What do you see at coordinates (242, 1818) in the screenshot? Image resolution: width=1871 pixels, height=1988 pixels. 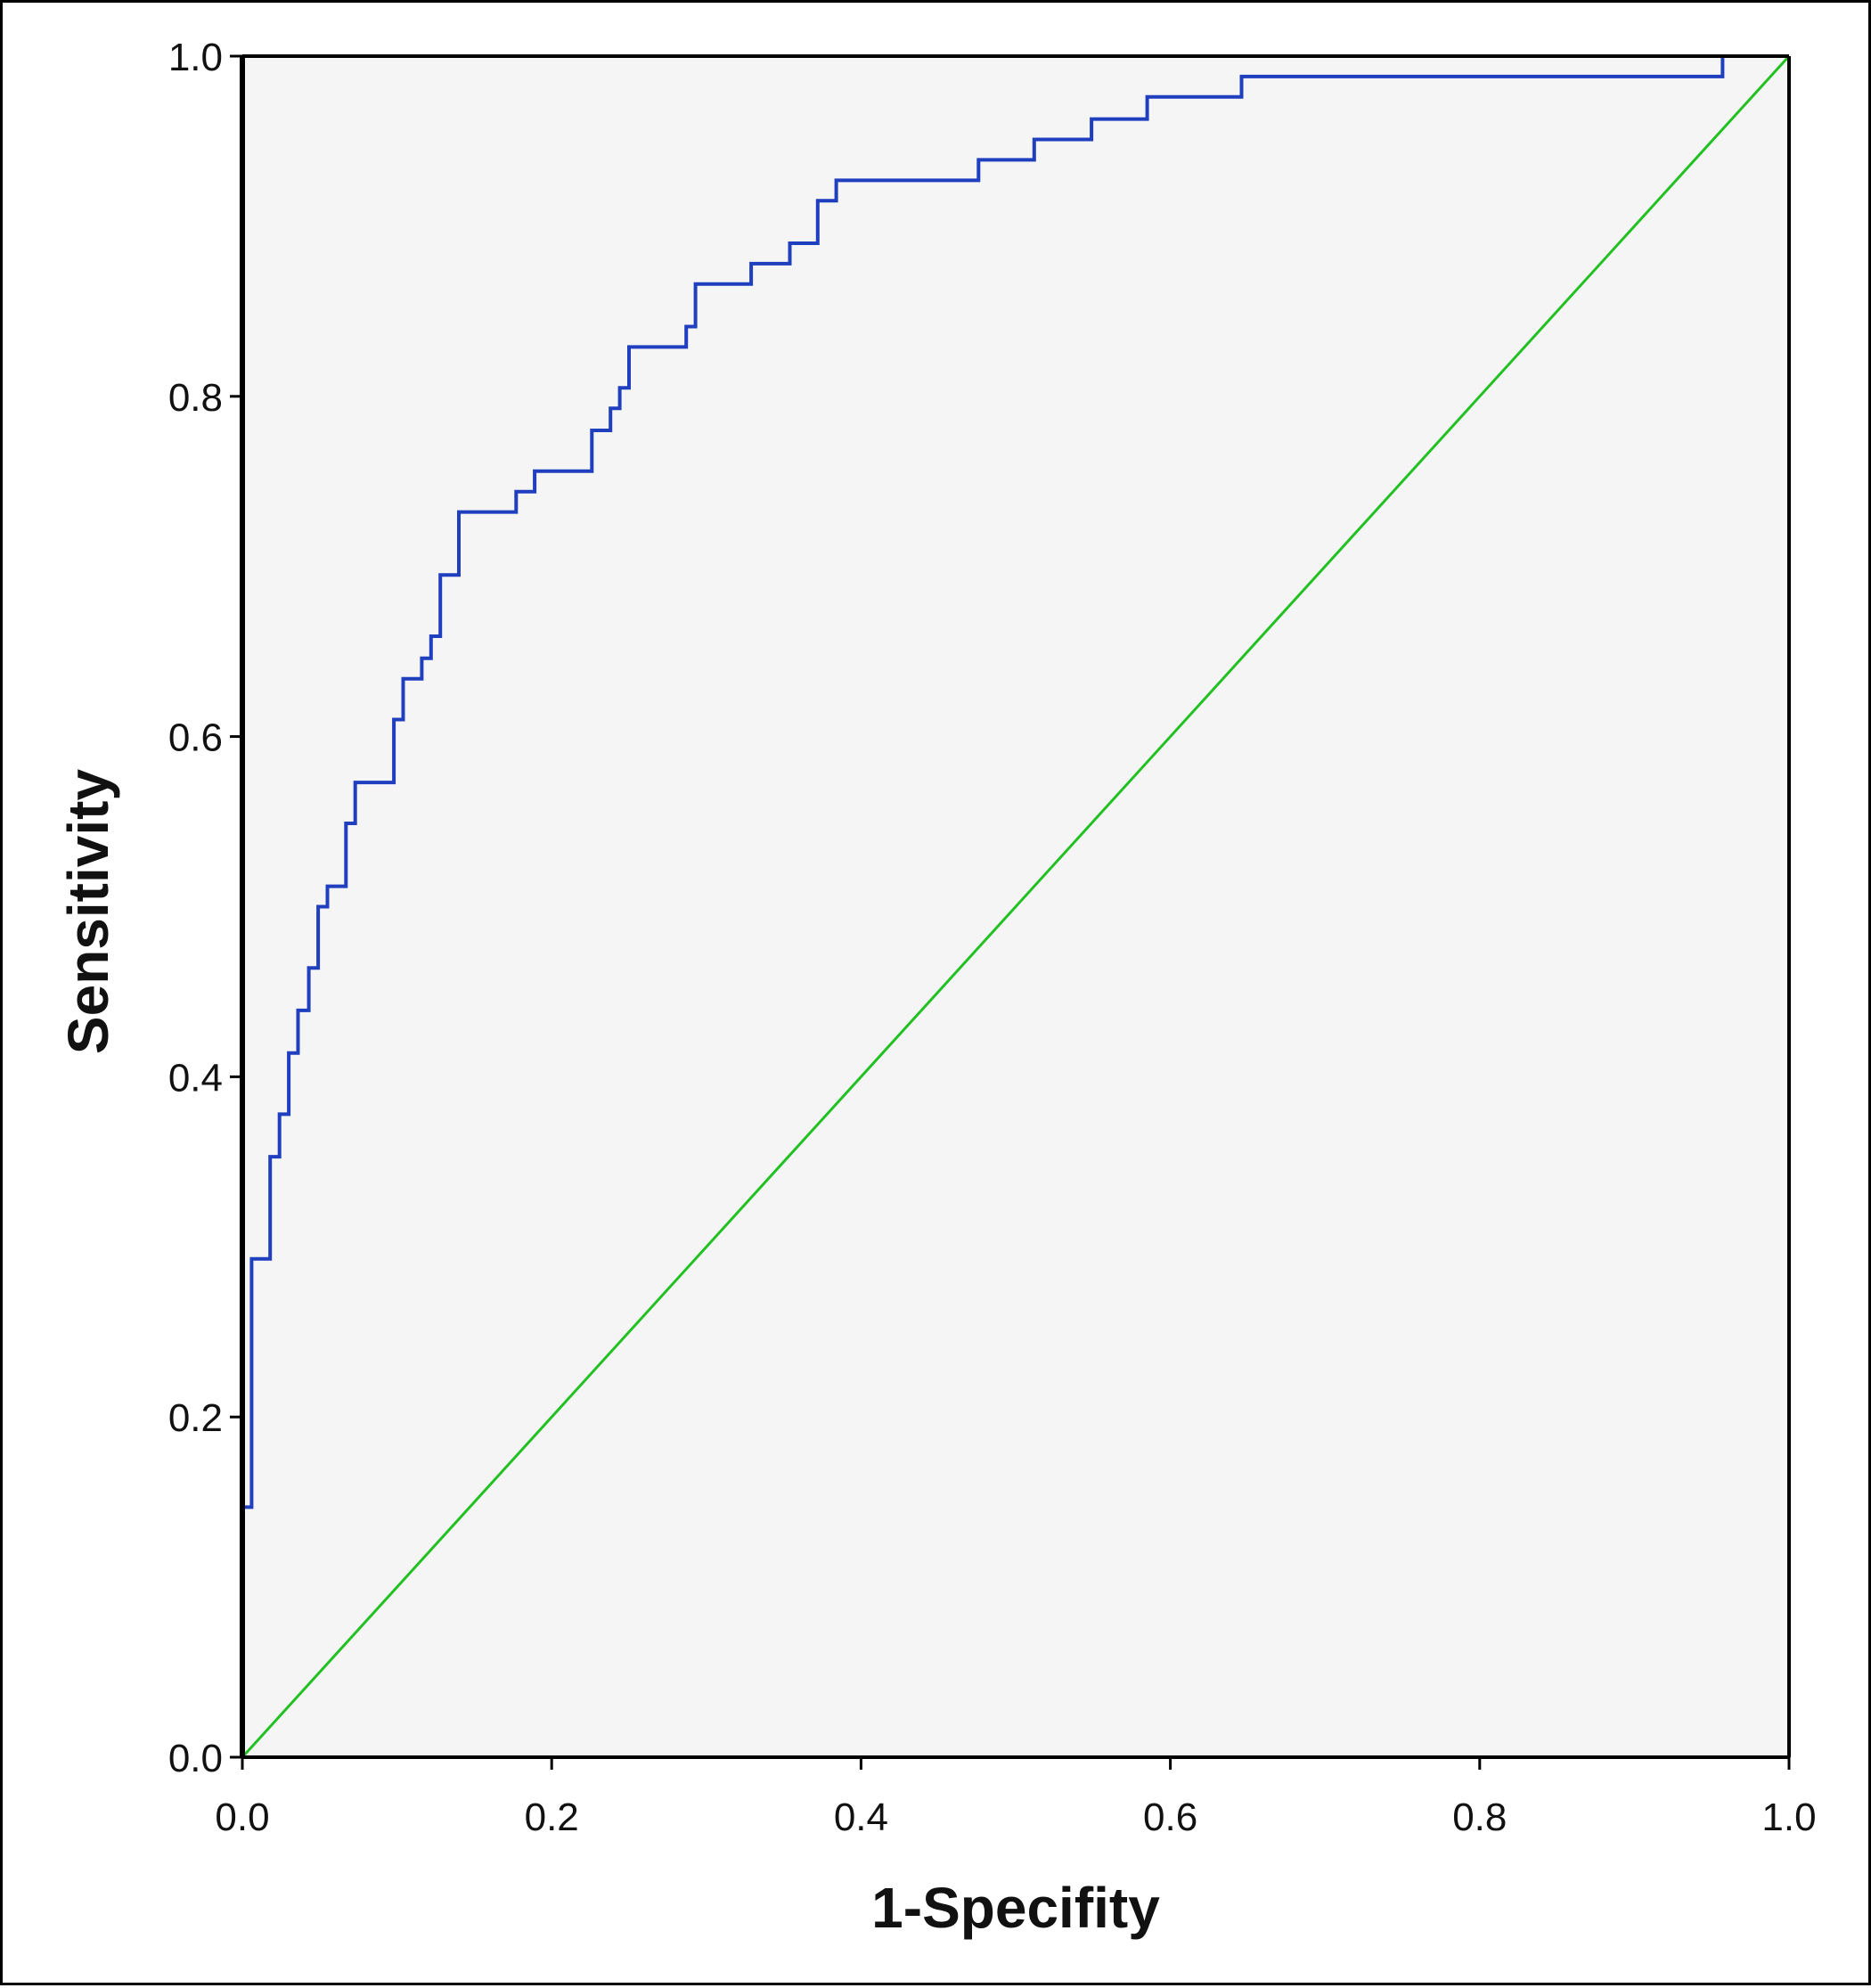 I see `x-tick-label: 0.0` at bounding box center [242, 1818].